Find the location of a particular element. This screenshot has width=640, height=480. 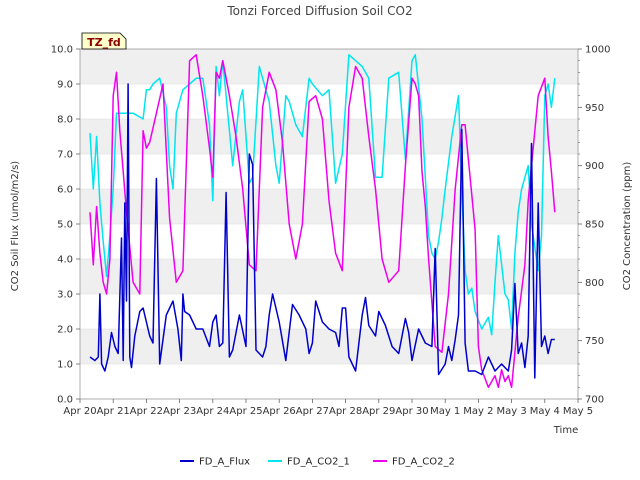

y-right-tick-label: 800 is located at coordinates (594, 283).